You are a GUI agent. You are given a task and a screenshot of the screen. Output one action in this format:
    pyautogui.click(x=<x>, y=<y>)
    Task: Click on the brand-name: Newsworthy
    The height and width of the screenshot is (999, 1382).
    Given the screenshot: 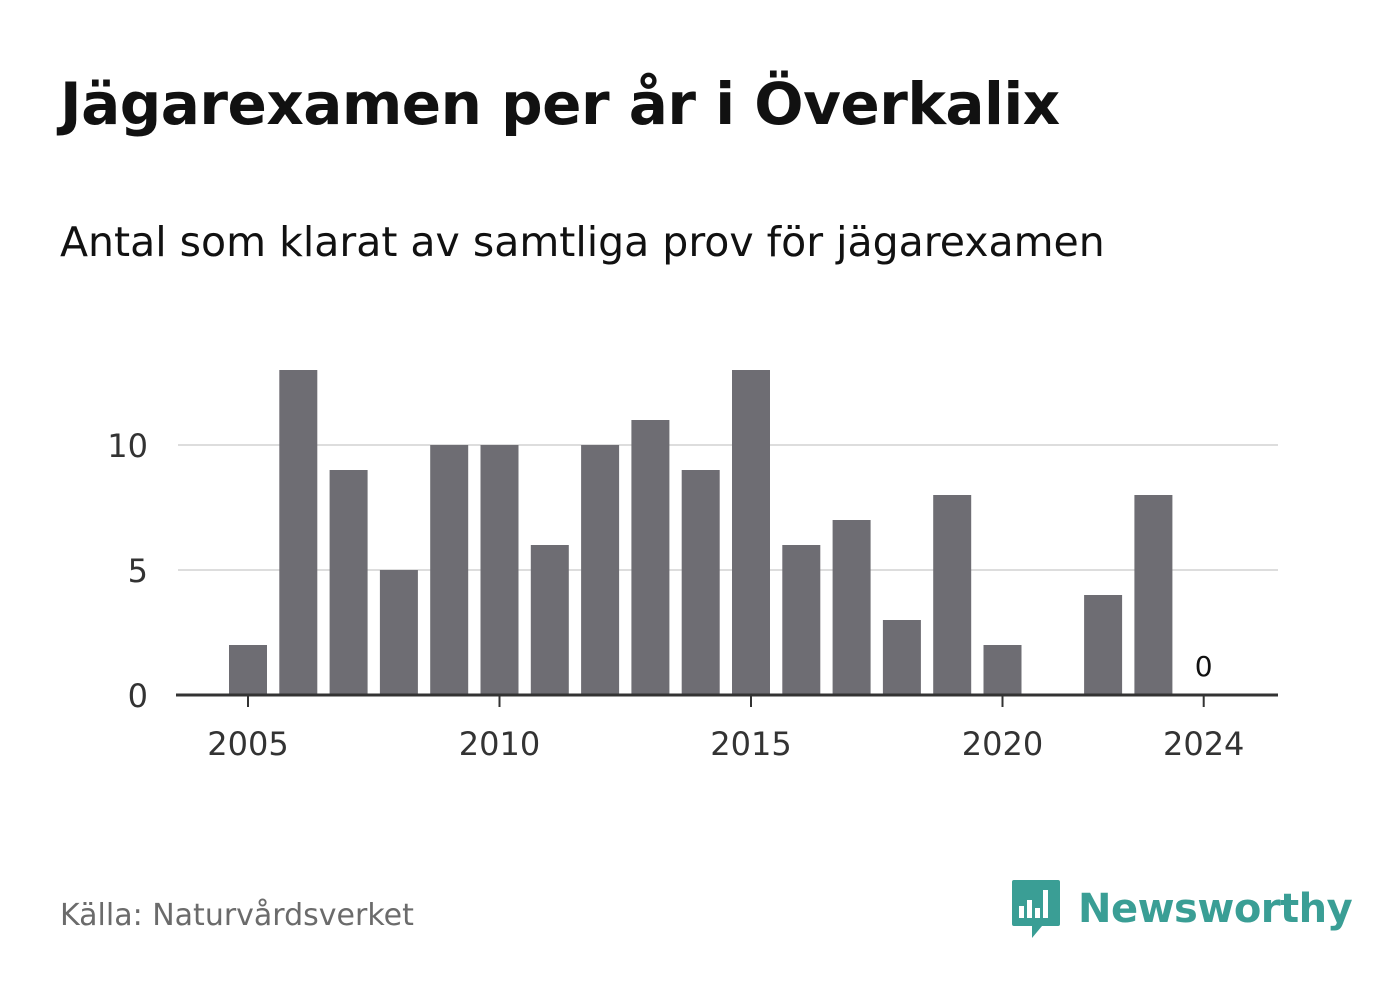 What is the action you would take?
    pyautogui.click(x=1215, y=909)
    